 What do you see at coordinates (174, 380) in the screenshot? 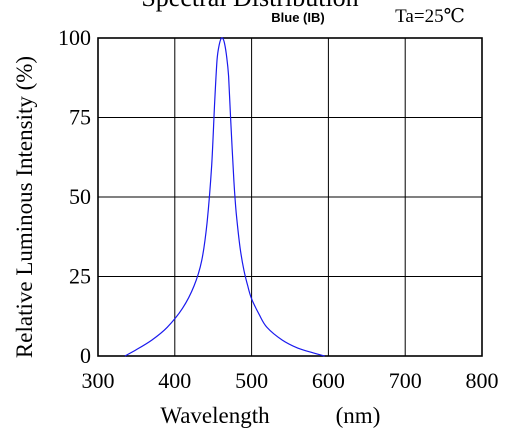
I see `x-tick-label: 400` at bounding box center [174, 380].